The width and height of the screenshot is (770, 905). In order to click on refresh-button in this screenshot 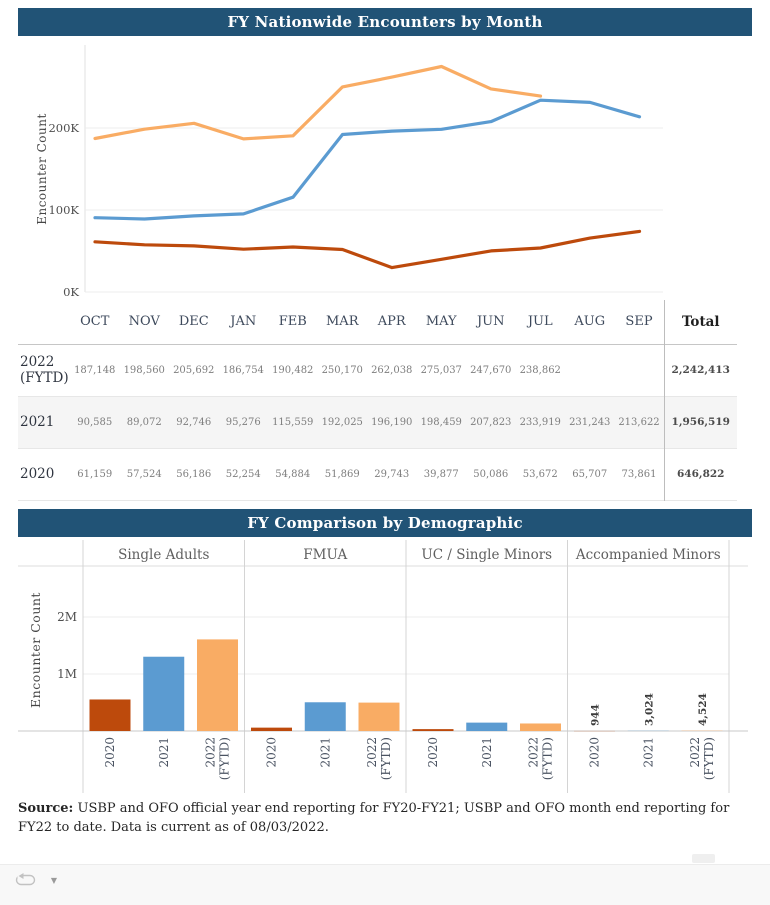, I will do `click(26, 880)`.